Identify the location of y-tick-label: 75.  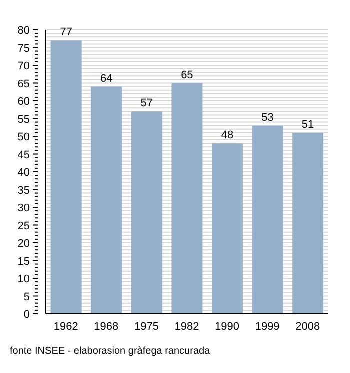
(24, 48).